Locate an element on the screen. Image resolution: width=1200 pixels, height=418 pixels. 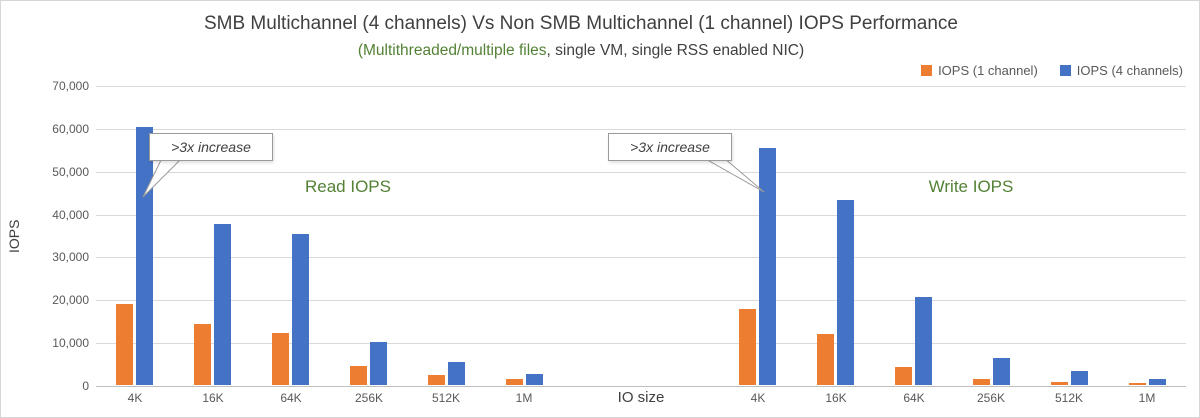
write-iops-section-label: Write IOPS is located at coordinates (971, 186).